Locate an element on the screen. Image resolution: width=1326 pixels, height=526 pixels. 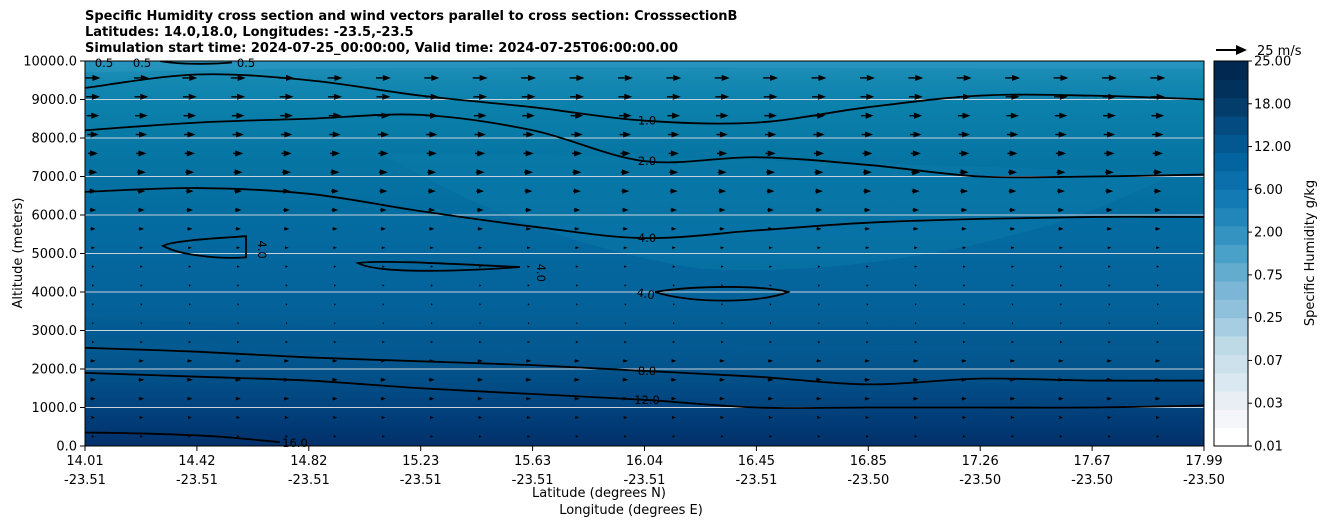
x-tick-label-latitude: 14.01 is located at coordinates (84, 461).